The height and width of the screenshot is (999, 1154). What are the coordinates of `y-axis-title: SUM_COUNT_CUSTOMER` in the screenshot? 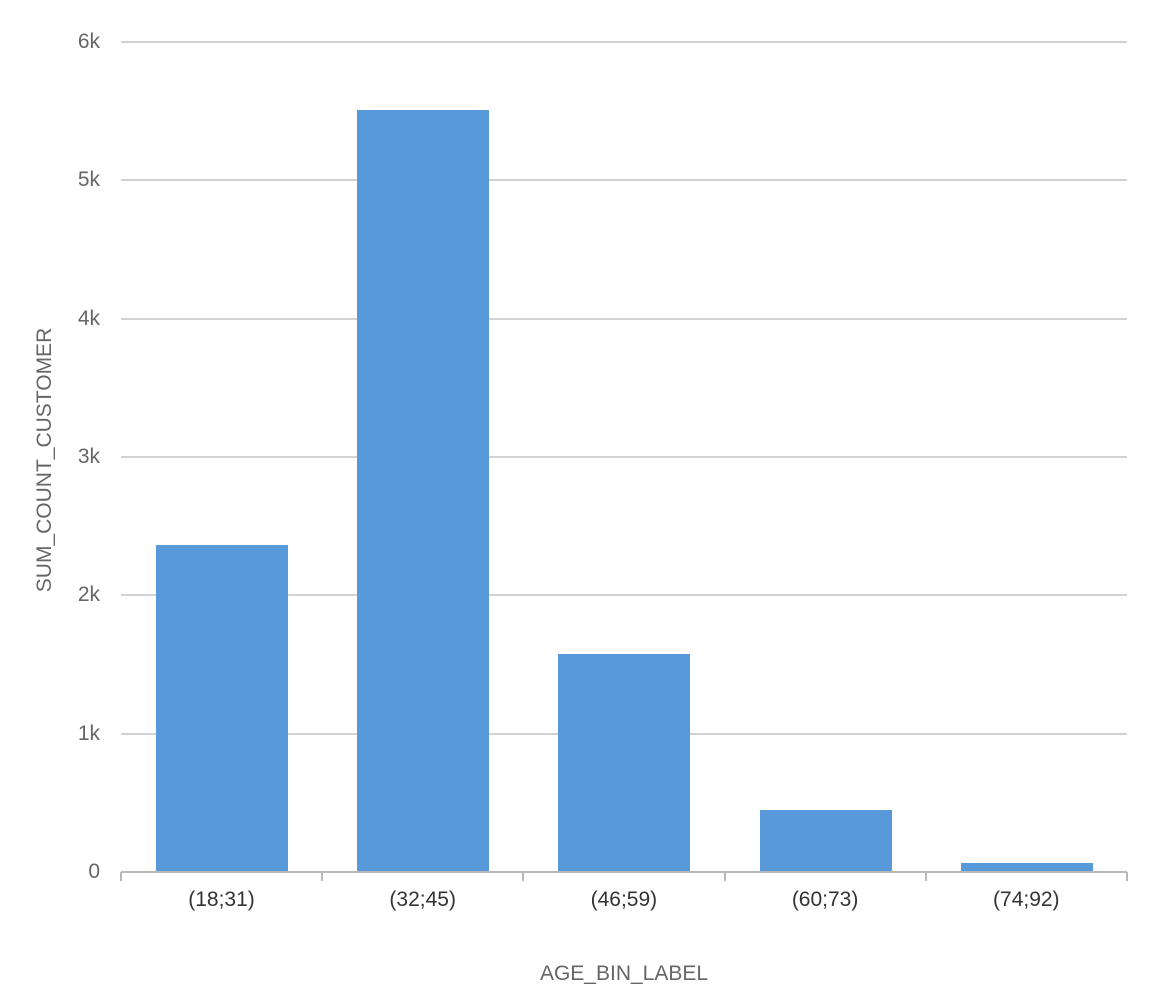 It's located at (44, 460).